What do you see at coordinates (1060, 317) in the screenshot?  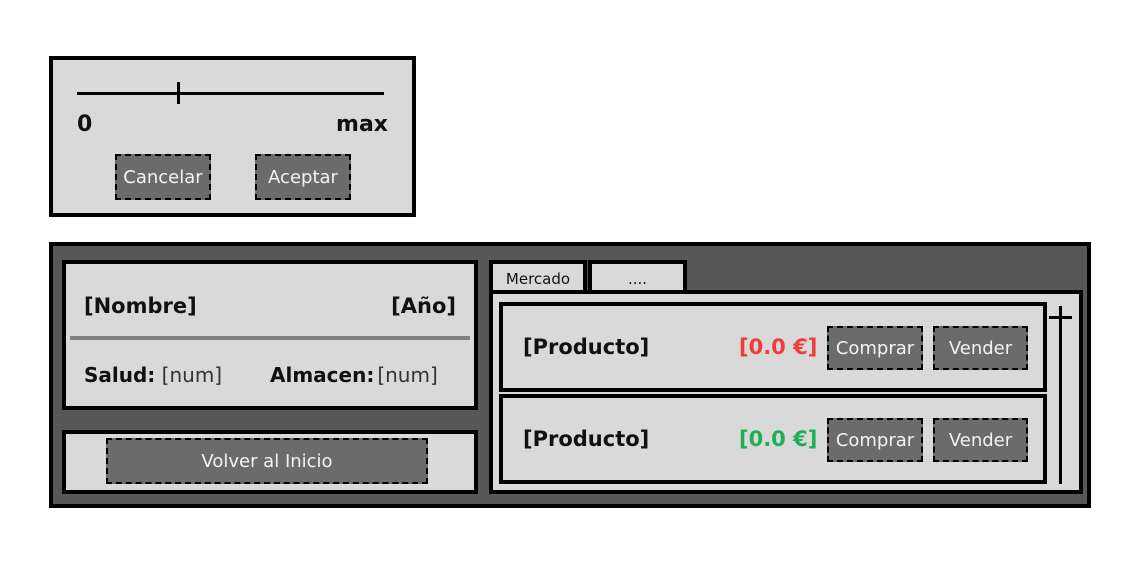 I see `scrollbar-thumb` at bounding box center [1060, 317].